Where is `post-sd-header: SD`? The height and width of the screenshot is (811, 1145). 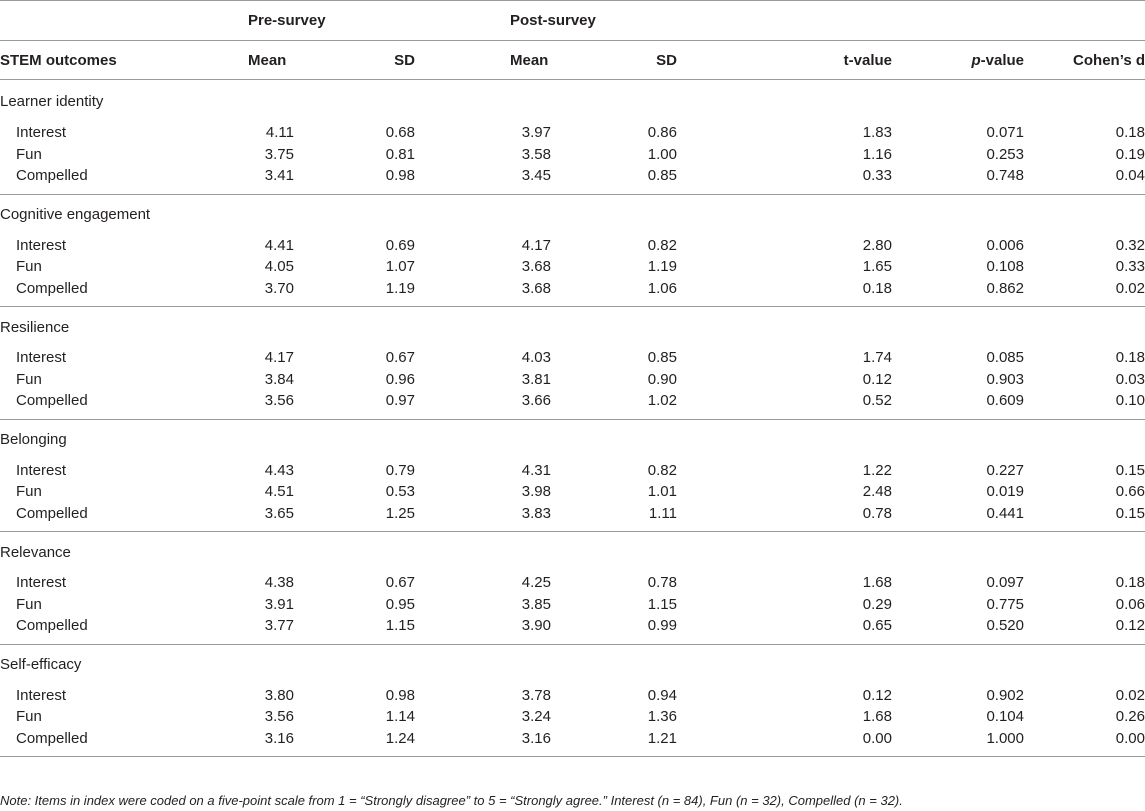 post-sd-header: SD is located at coordinates (666, 60).